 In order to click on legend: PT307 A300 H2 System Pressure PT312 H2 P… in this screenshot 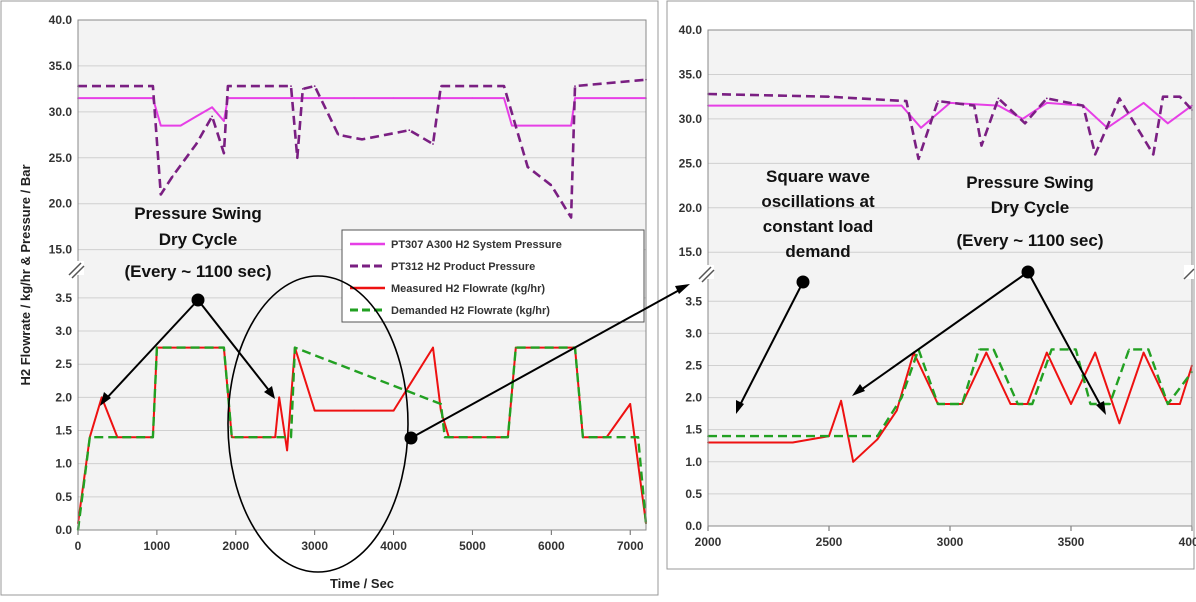, I will do `click(493, 276)`.